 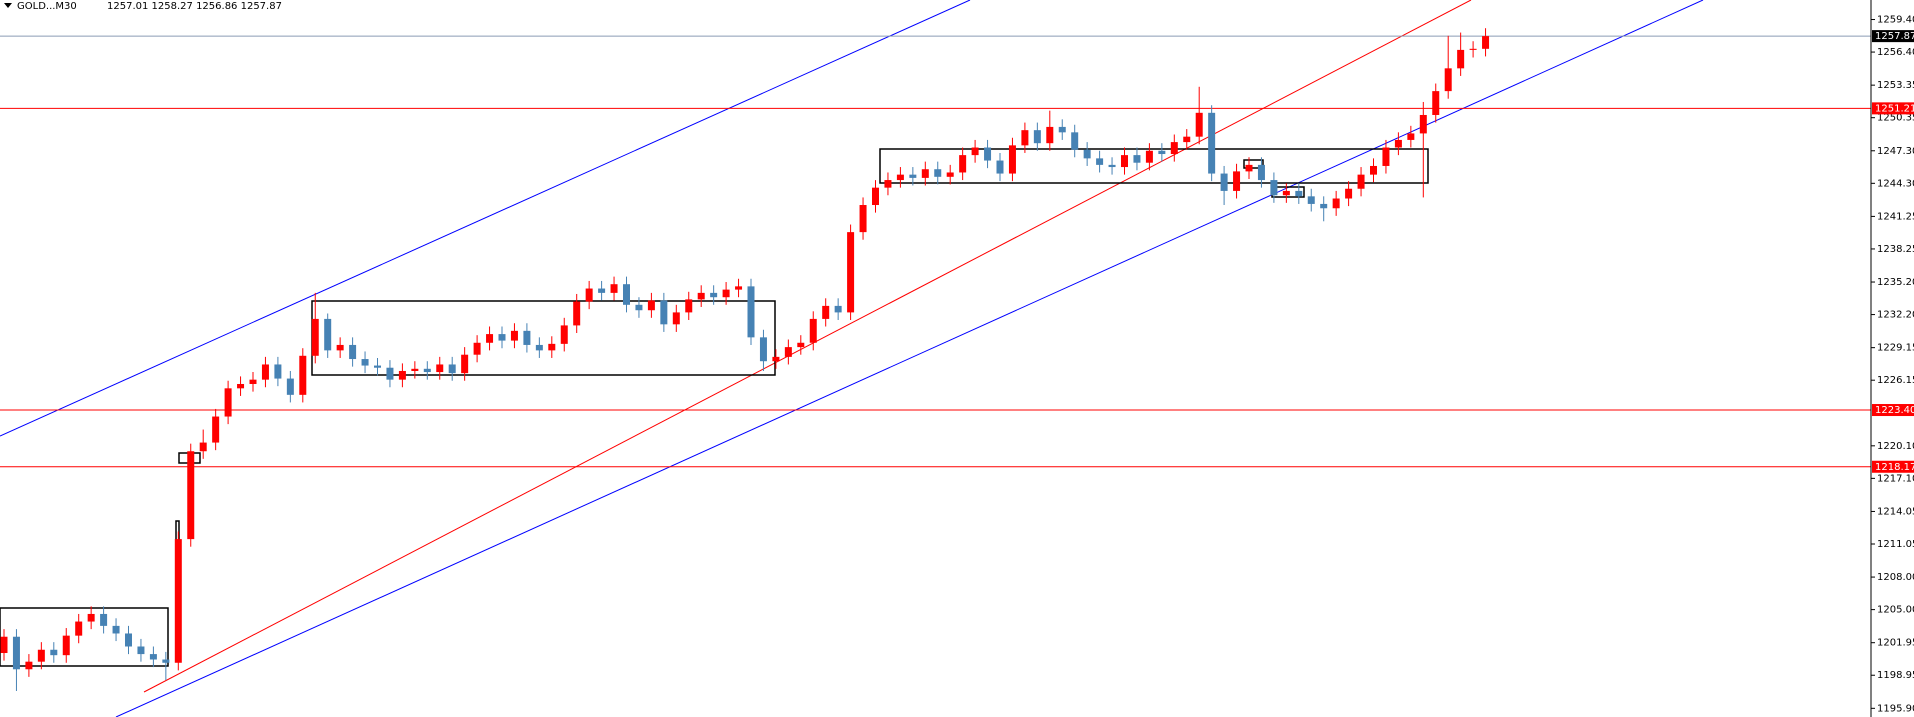 I want to click on y-tick-label: 1217.10, so click(x=1895, y=478).